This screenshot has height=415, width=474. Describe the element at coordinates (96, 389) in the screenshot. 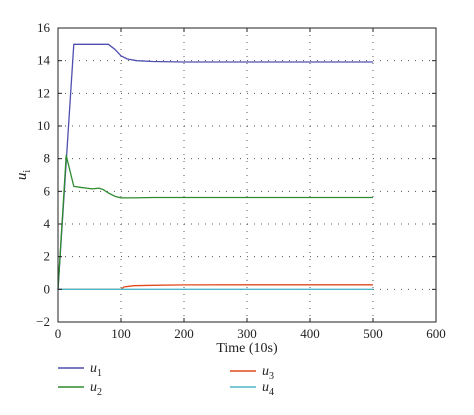

I see `legend-label-u2: u2` at that location.